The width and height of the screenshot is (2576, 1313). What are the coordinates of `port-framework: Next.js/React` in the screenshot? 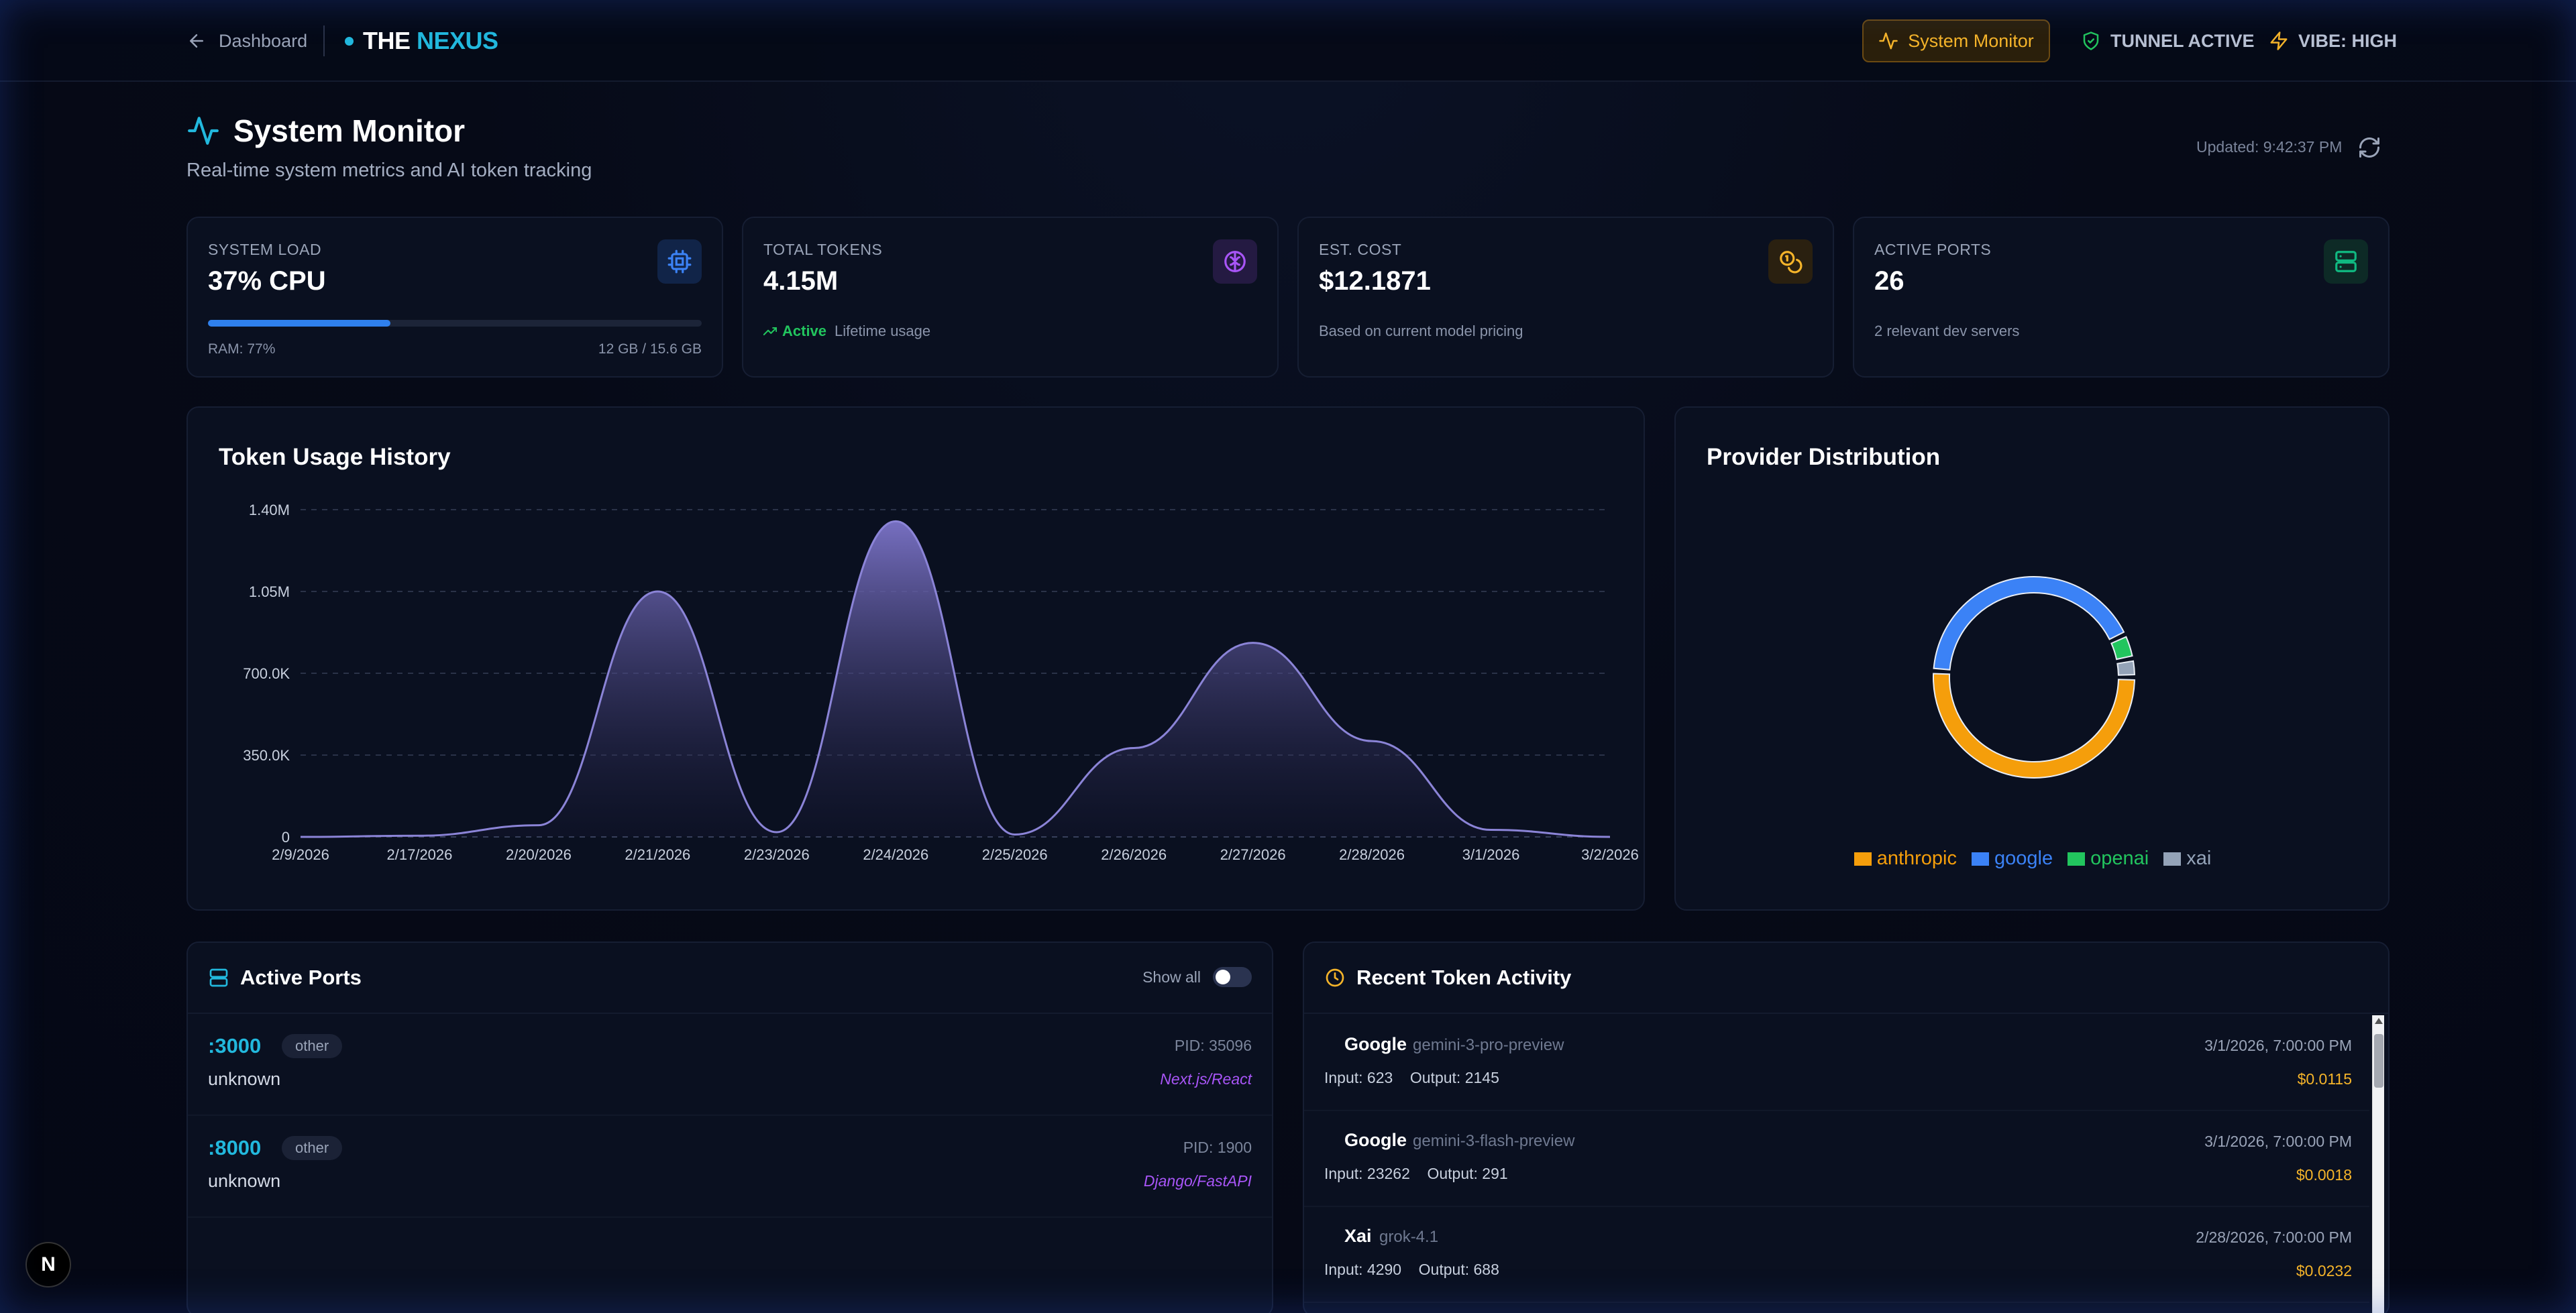 It's located at (1206, 1079).